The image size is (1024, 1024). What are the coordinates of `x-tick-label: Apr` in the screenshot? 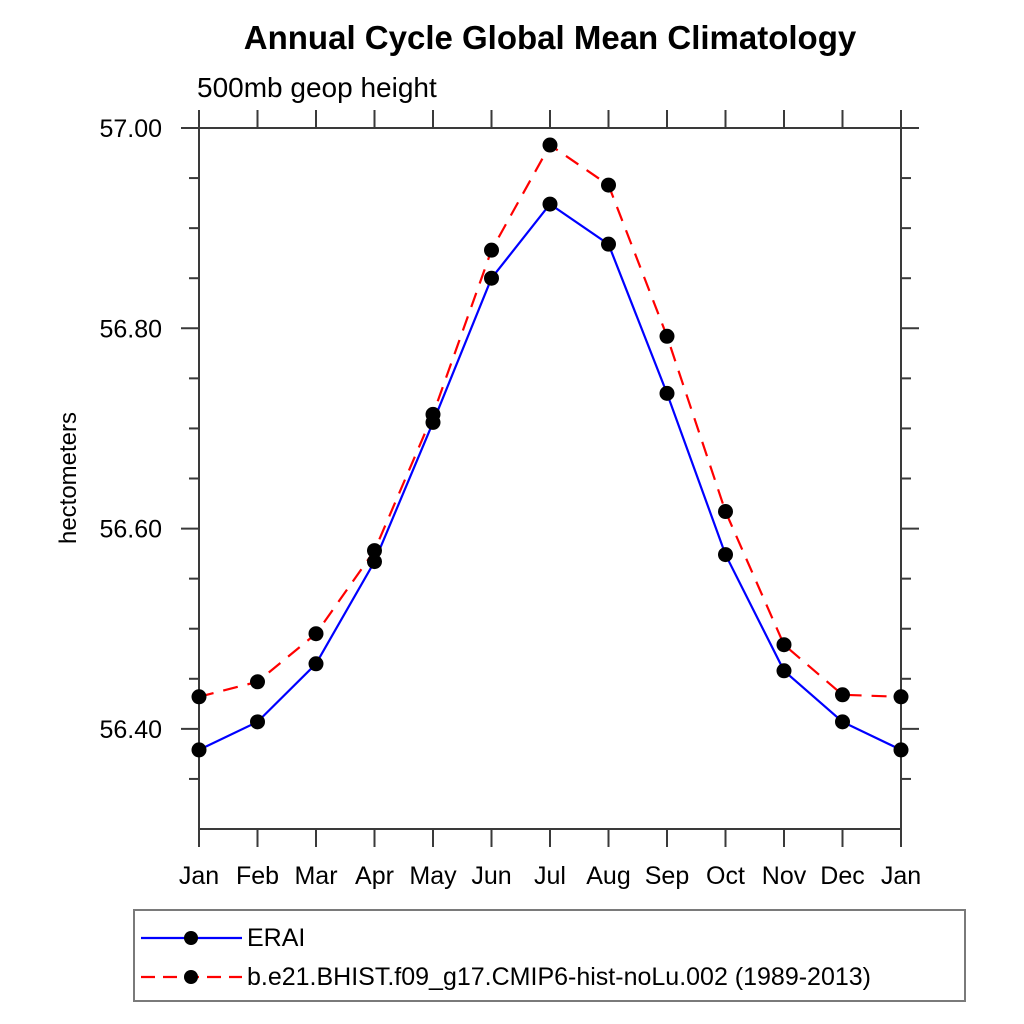 It's located at (374, 876).